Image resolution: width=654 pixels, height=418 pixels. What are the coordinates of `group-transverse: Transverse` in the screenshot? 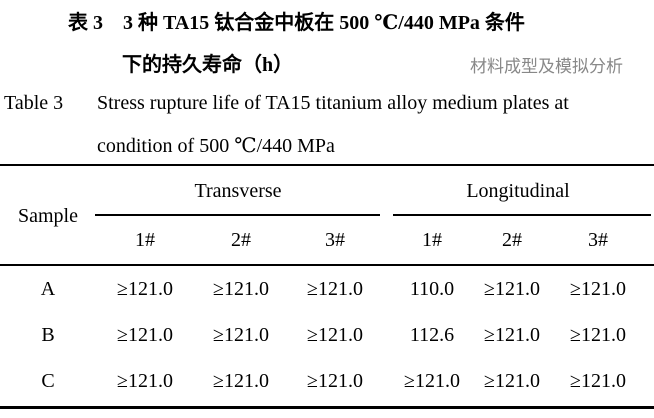 It's located at (238, 191).